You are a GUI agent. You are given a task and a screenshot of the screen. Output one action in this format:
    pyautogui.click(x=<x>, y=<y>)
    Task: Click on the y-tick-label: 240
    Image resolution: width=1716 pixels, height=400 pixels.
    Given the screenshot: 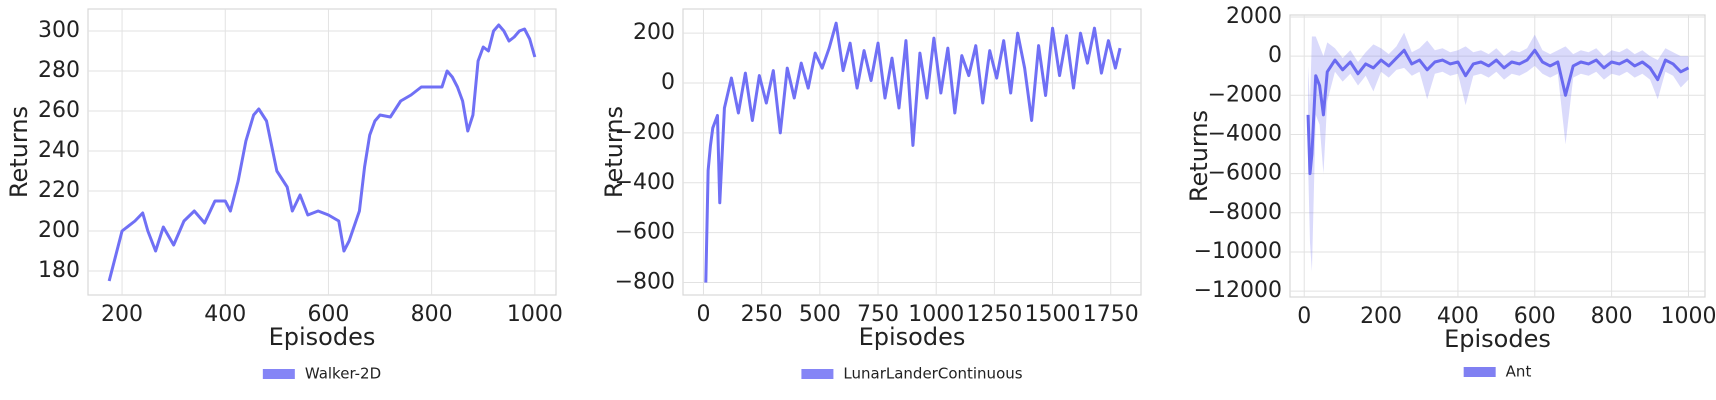 What is the action you would take?
    pyautogui.click(x=59, y=150)
    